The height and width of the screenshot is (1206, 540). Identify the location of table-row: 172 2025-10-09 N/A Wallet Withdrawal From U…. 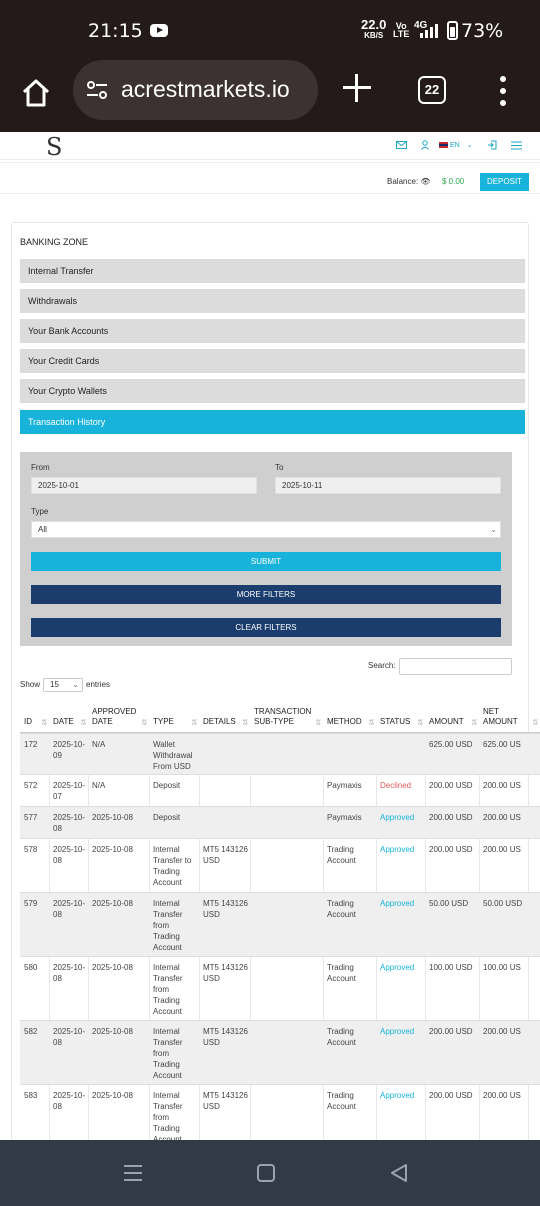
(280, 753).